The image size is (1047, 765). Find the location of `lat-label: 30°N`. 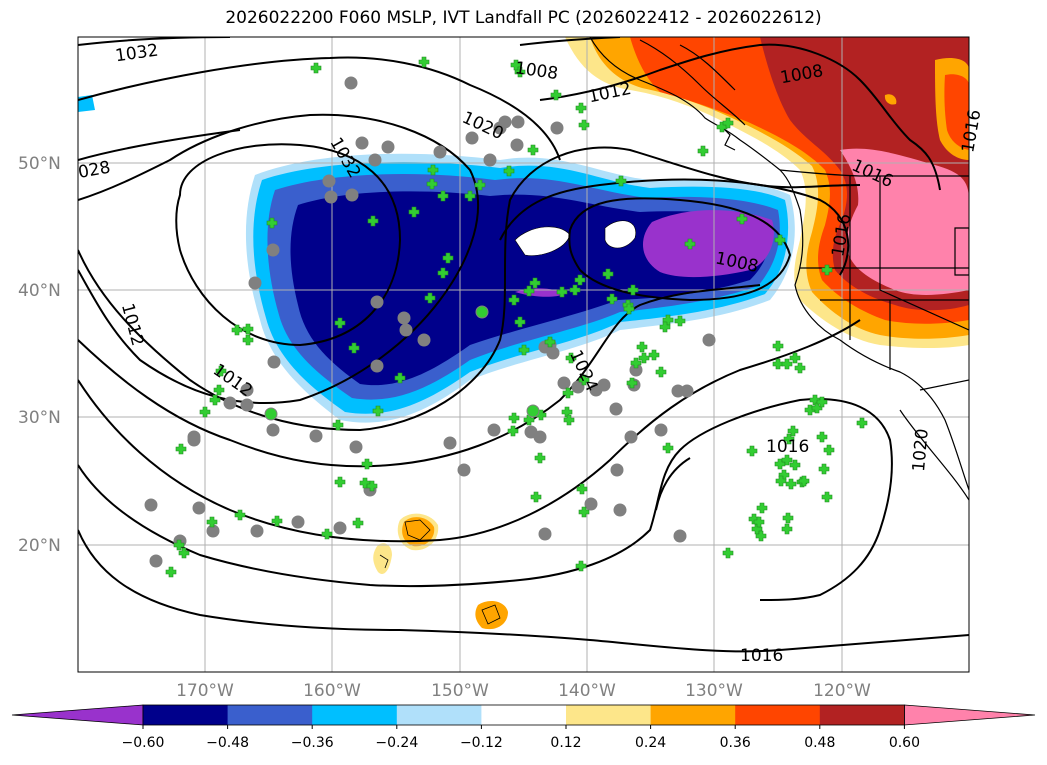

lat-label: 30°N is located at coordinates (39, 418).